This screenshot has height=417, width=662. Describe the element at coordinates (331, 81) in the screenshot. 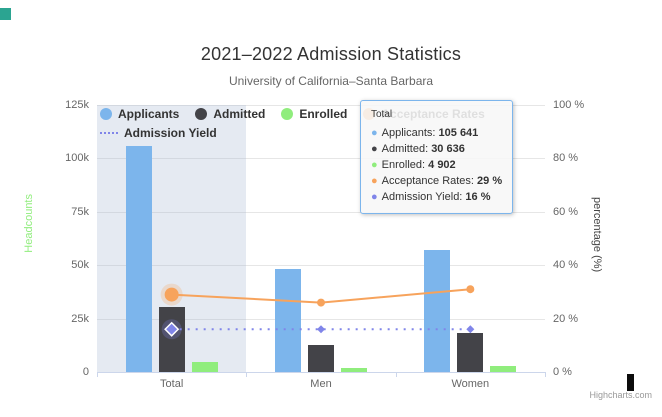

I see `chart-subtitle: University of California–Santa Barbara` at that location.